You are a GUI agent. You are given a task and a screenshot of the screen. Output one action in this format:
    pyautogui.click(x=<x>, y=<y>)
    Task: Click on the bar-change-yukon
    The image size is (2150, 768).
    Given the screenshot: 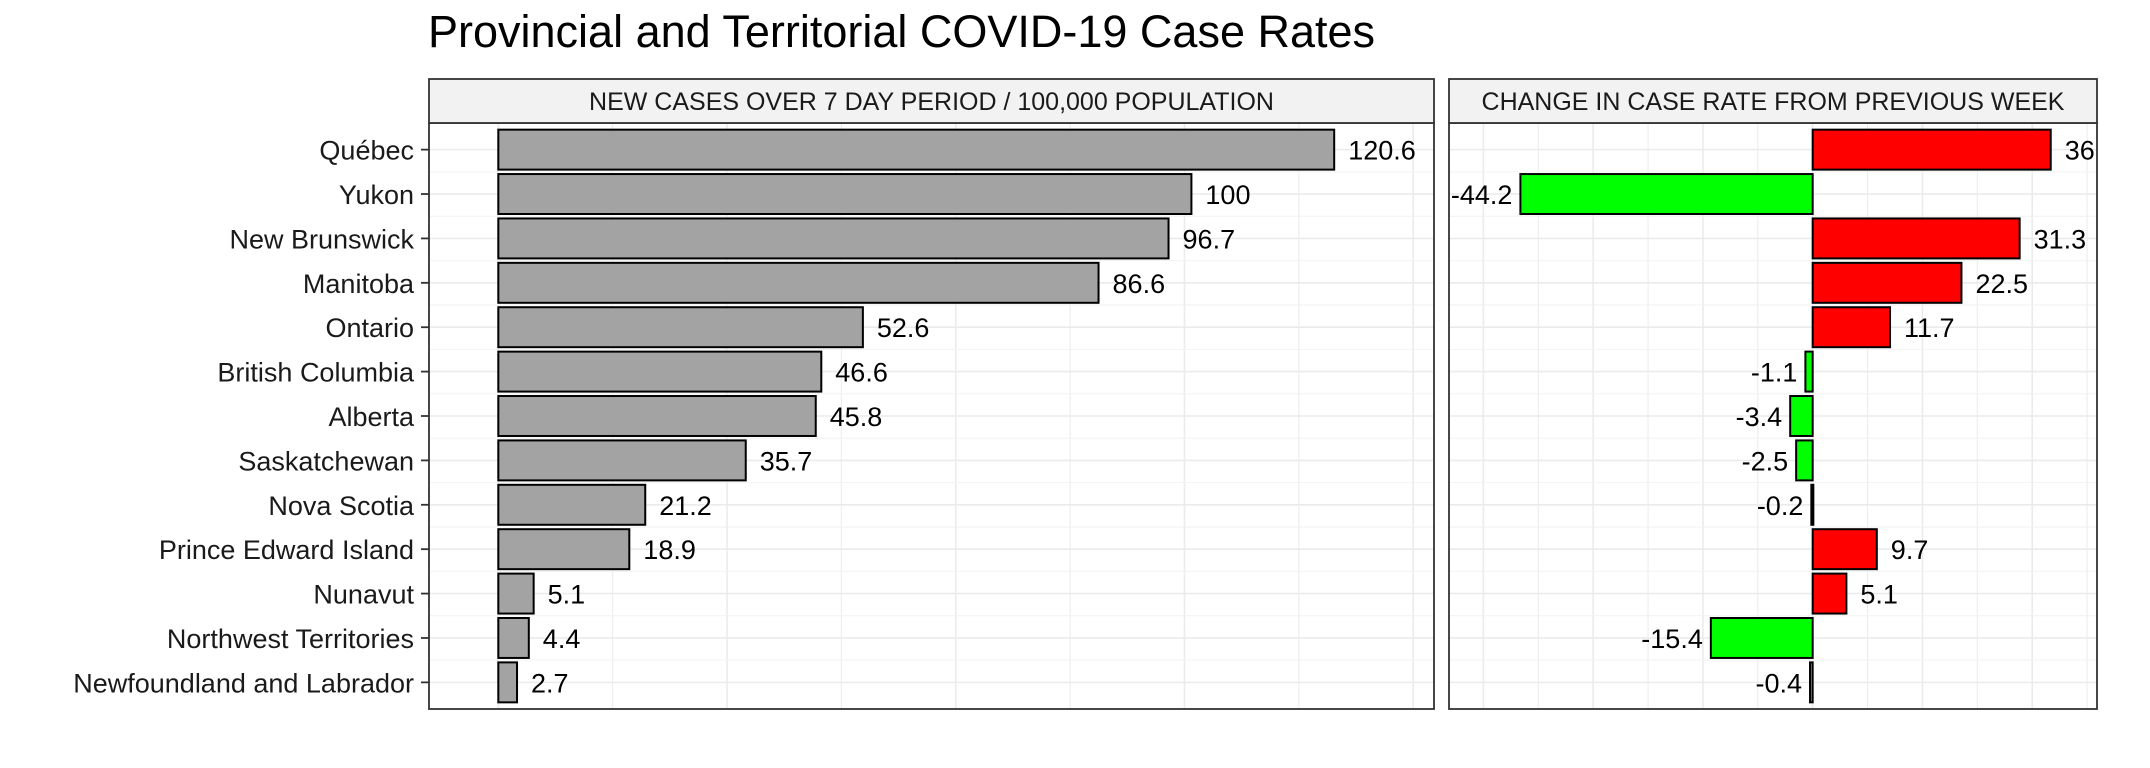 What is the action you would take?
    pyautogui.click(x=1666, y=194)
    